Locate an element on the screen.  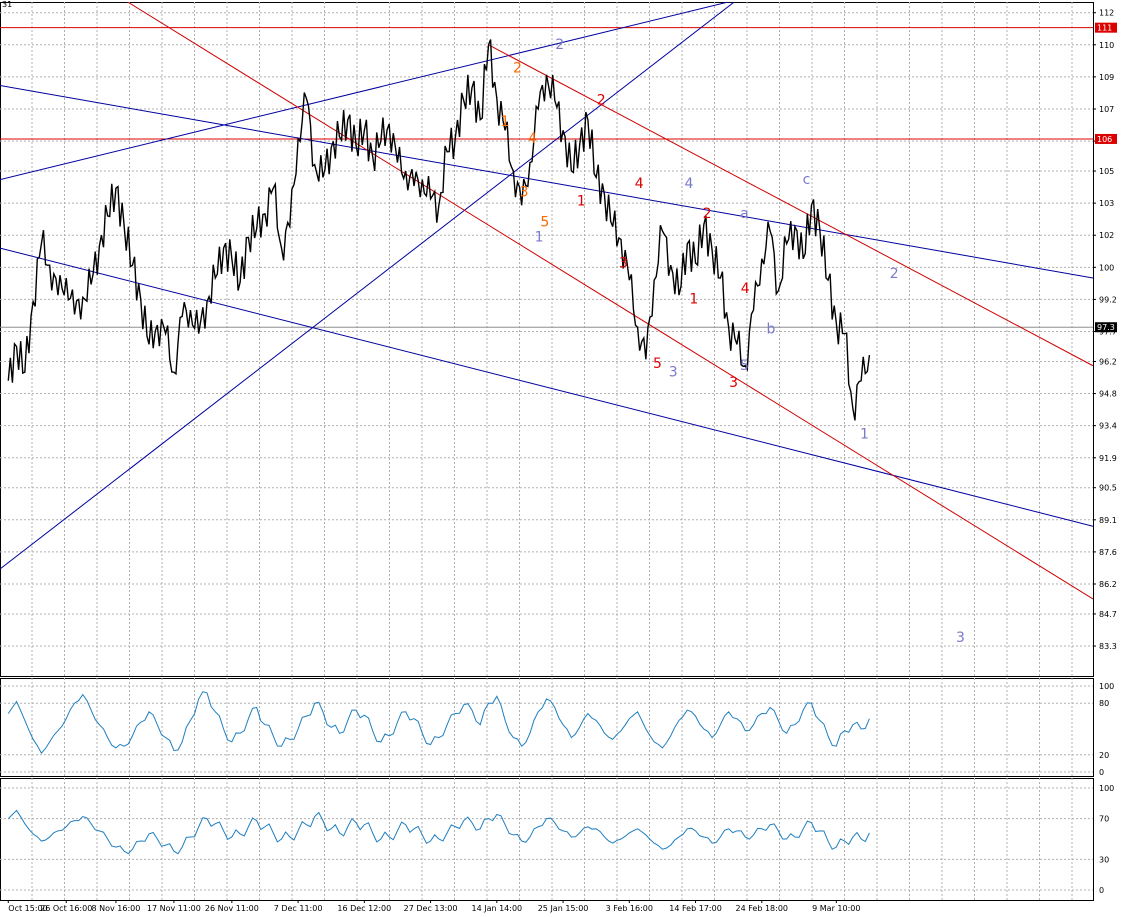
oscillator-y-tick-label: 70 is located at coordinates (1104, 819).